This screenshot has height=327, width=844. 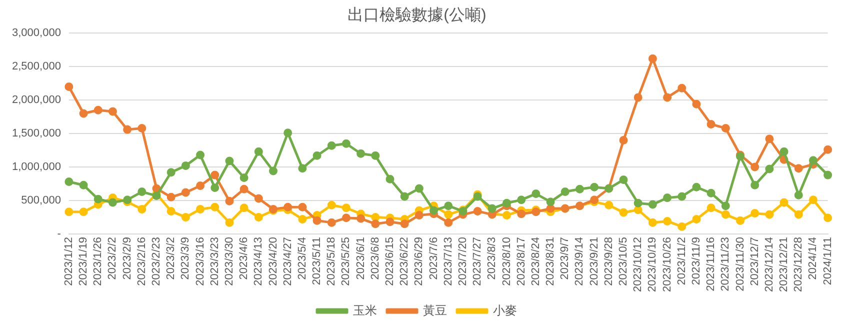 I want to click on x-tick-label: 2023/9/28, so click(x=608, y=261).